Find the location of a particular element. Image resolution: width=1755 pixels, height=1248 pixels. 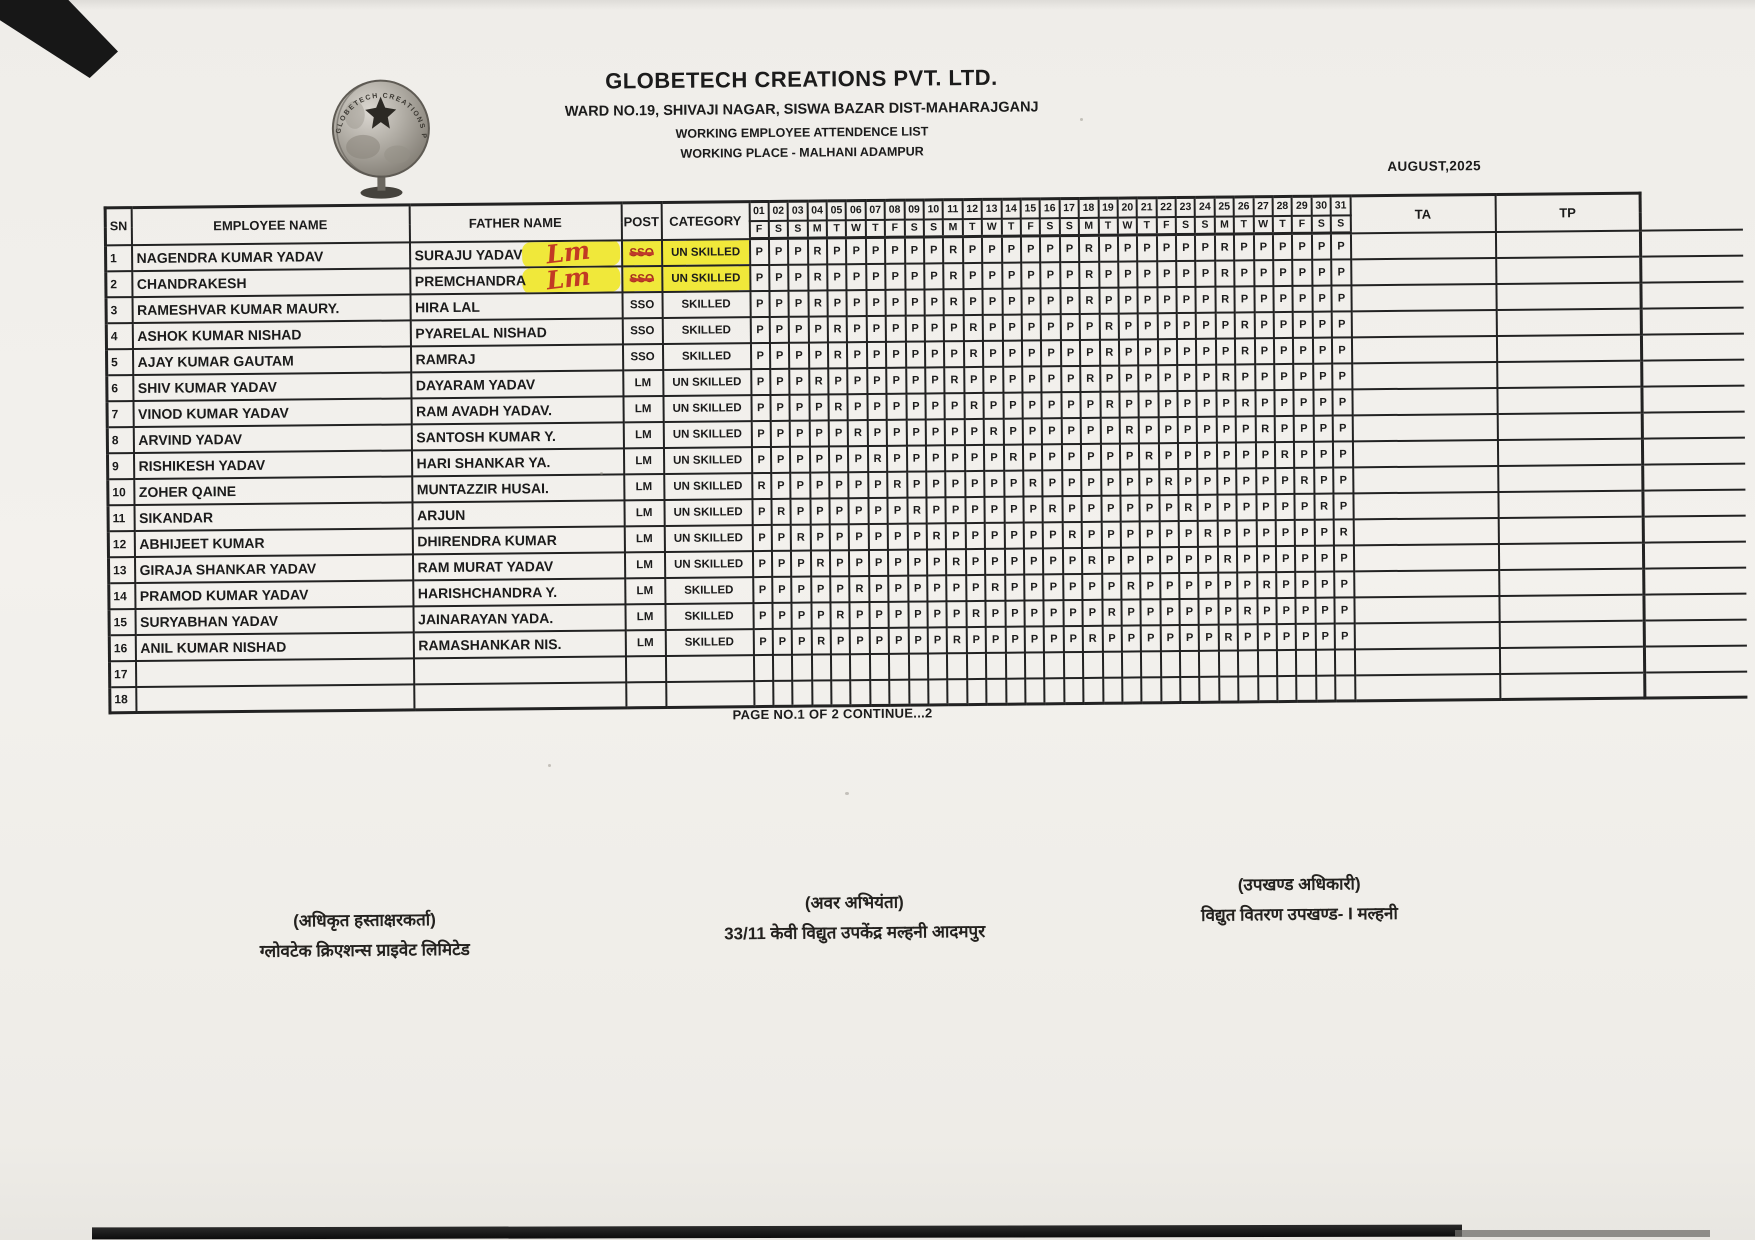

category-cell: SKILLED is located at coordinates (708, 590).